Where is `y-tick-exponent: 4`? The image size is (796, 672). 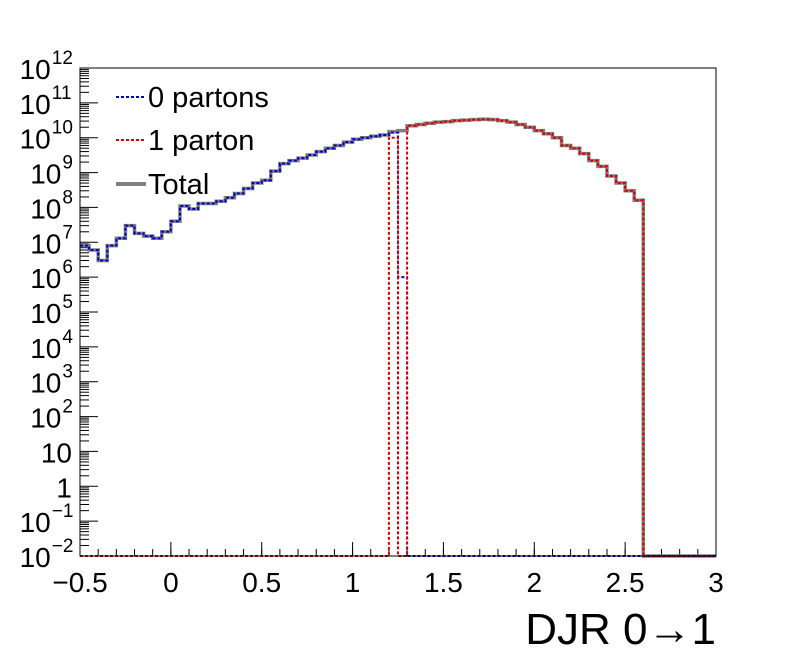
y-tick-exponent: 4 is located at coordinates (67, 337).